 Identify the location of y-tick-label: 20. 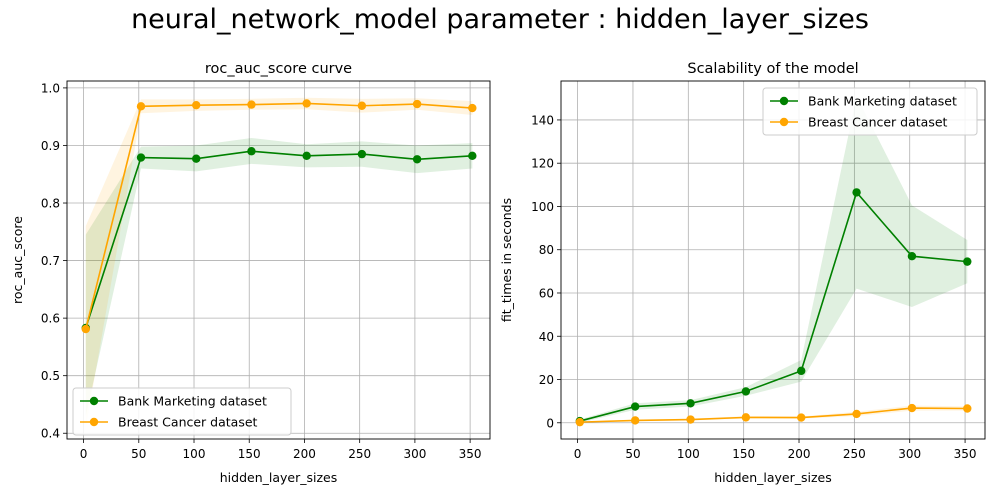
(546, 380).